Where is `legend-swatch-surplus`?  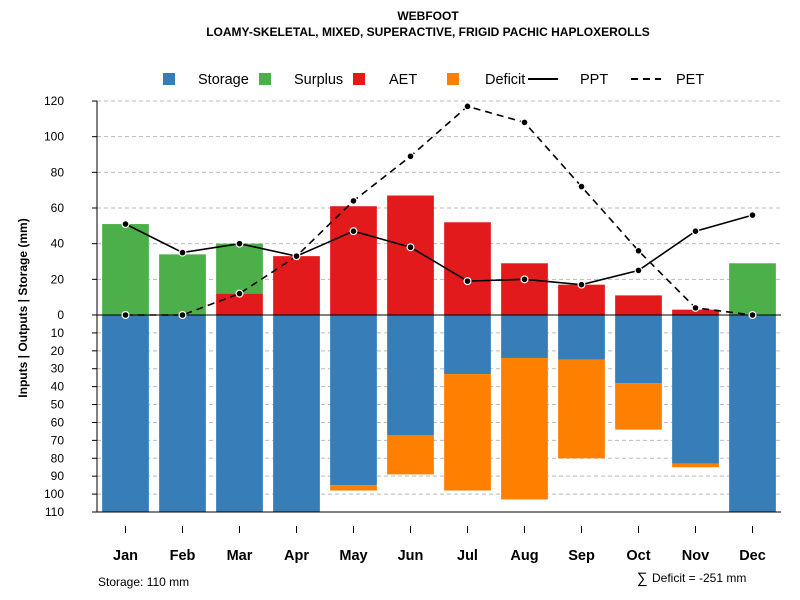 legend-swatch-surplus is located at coordinates (265, 79).